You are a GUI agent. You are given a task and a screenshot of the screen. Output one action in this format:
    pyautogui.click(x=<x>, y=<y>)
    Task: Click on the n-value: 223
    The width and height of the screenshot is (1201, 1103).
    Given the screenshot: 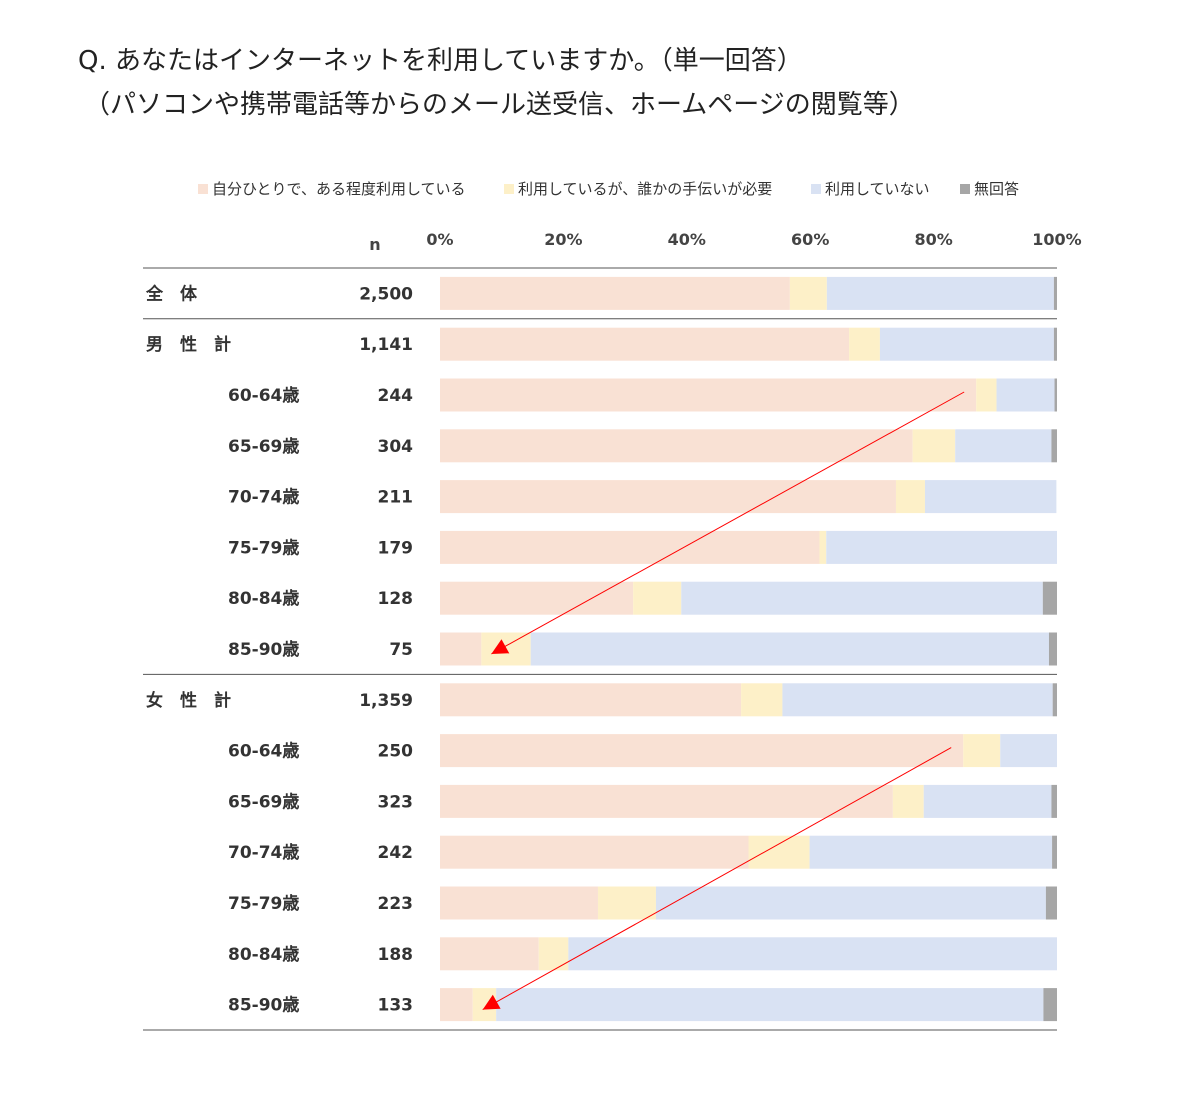 What is the action you would take?
    pyautogui.click(x=396, y=904)
    